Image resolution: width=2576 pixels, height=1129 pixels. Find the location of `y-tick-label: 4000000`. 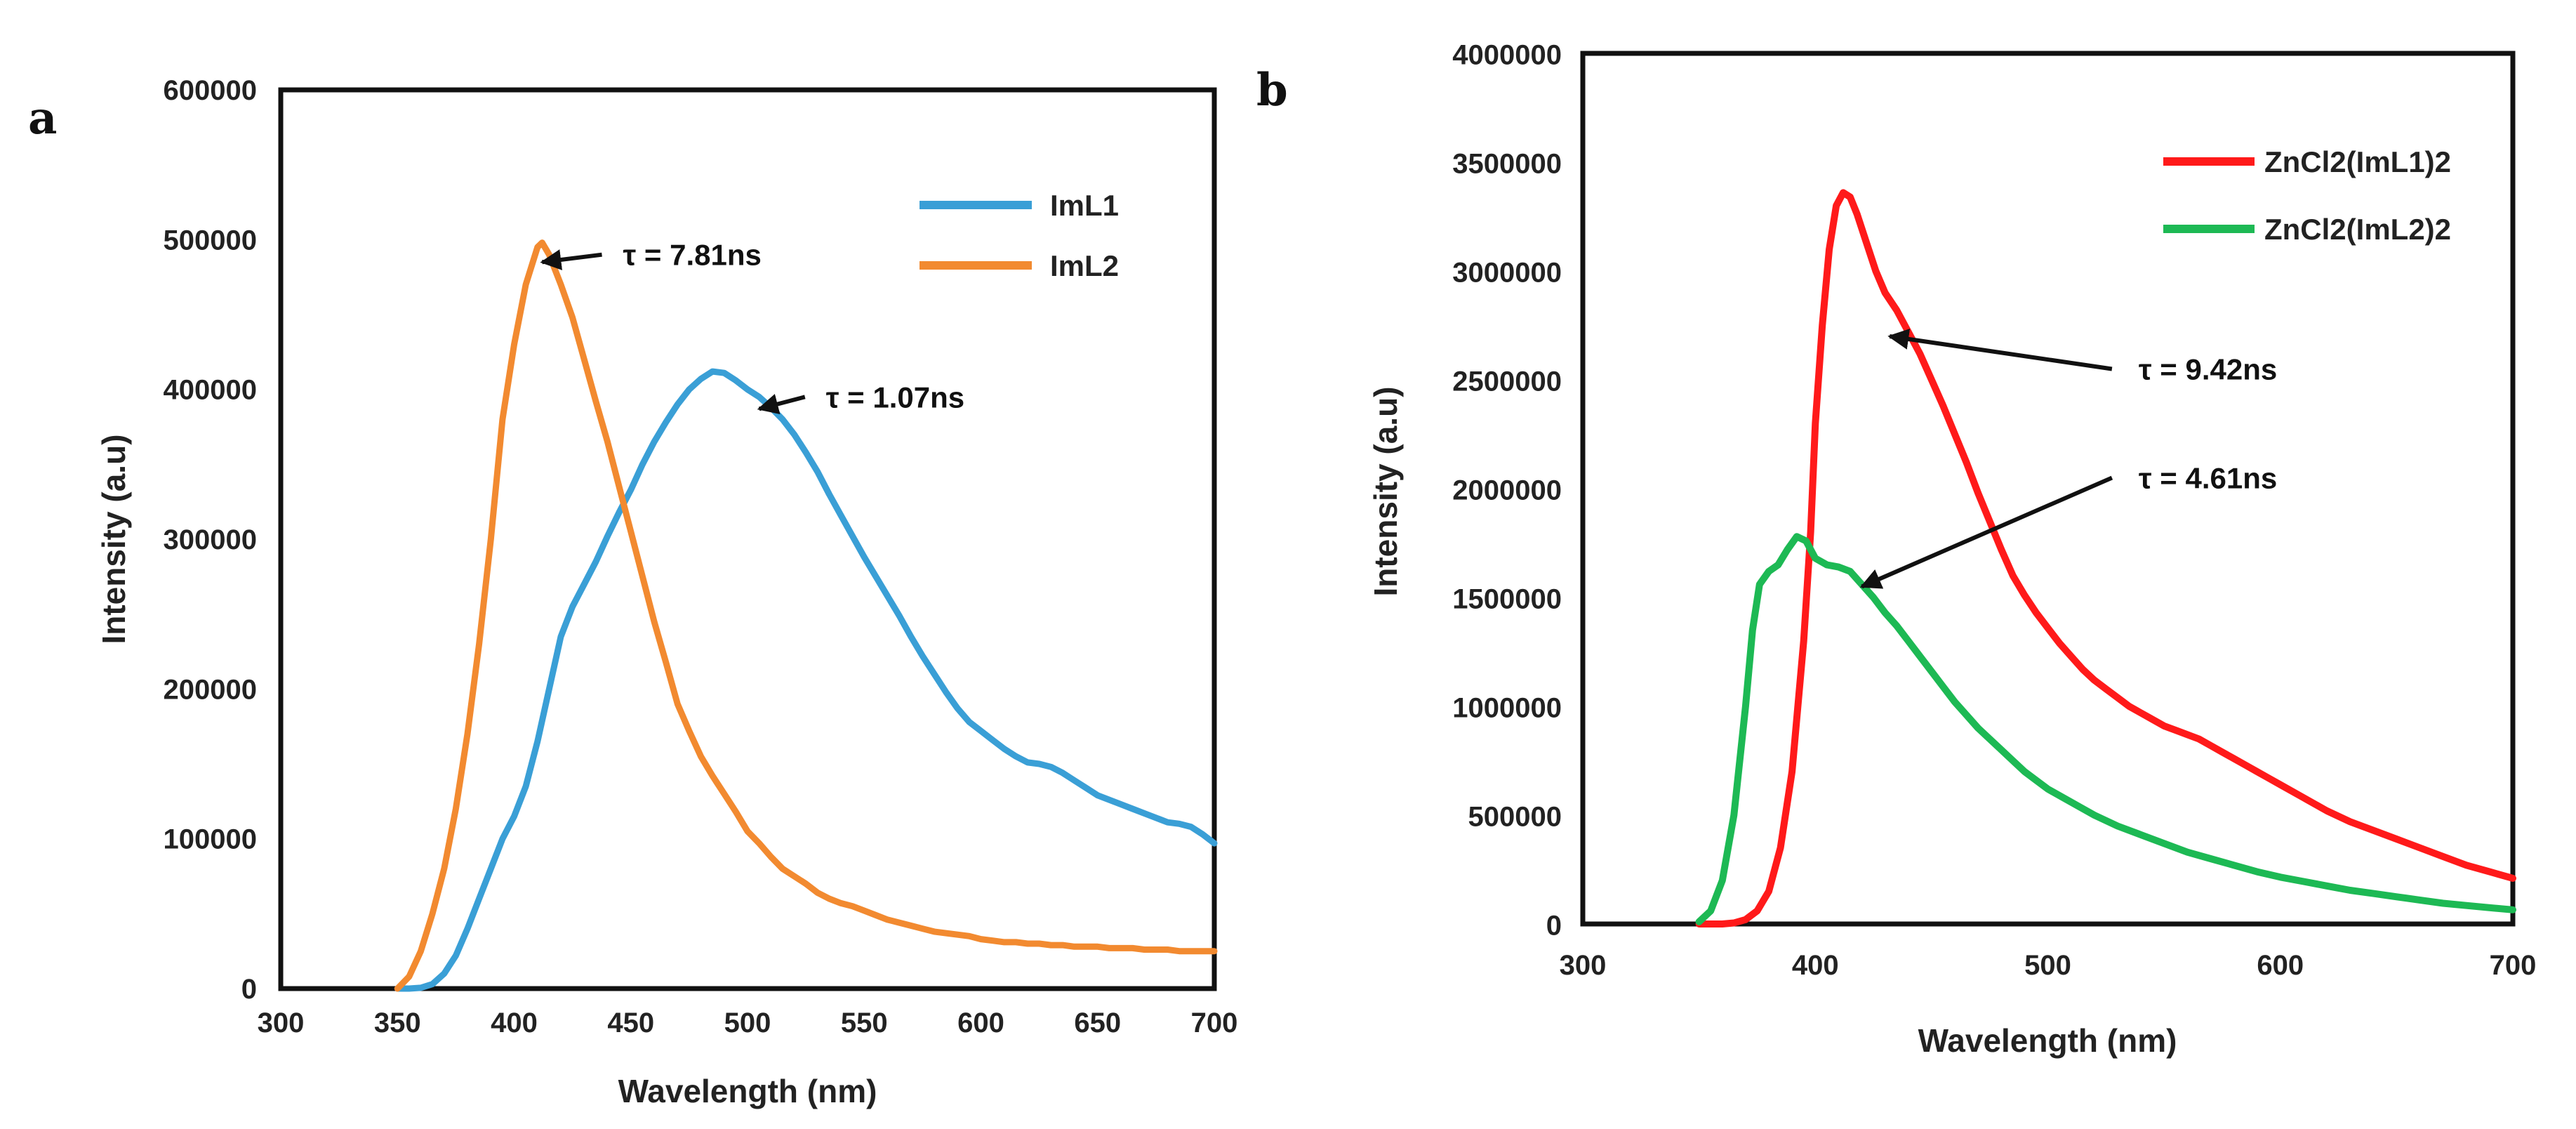

y-tick-label: 4000000 is located at coordinates (1507, 54).